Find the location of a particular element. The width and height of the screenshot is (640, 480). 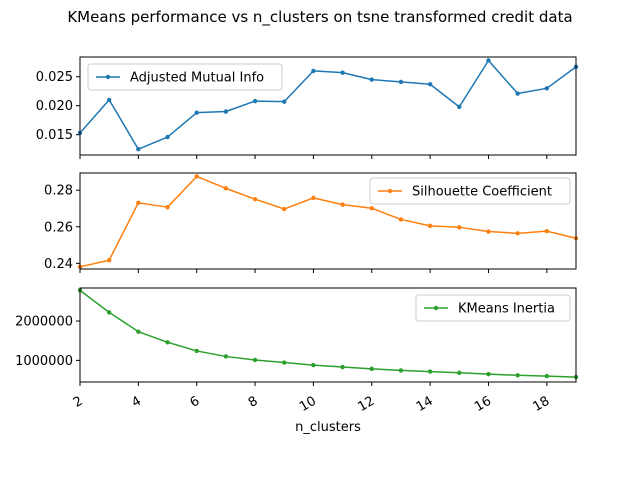

y-tick-label: 0.015 is located at coordinates (54, 135).